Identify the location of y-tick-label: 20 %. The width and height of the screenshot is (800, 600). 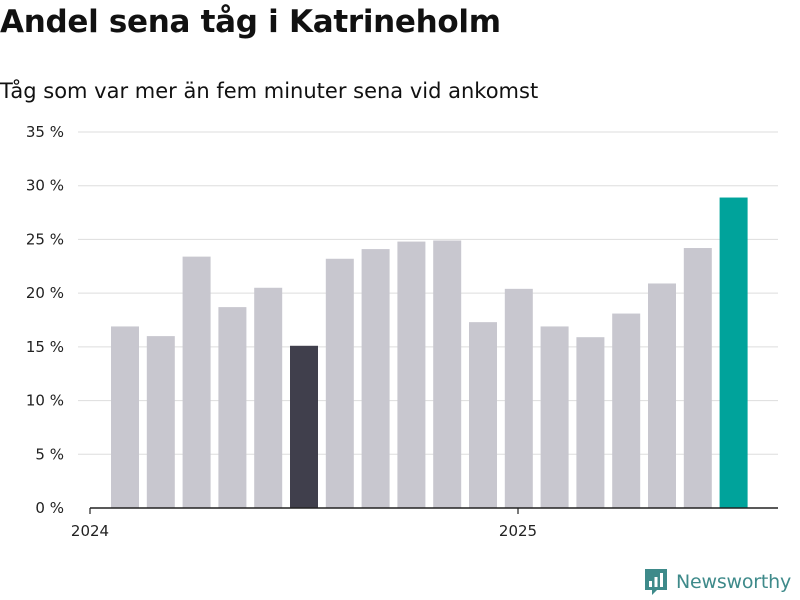
(45, 293).